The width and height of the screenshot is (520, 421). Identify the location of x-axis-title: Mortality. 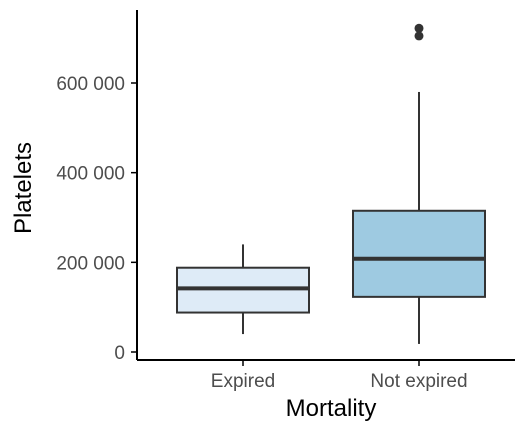
(331, 408).